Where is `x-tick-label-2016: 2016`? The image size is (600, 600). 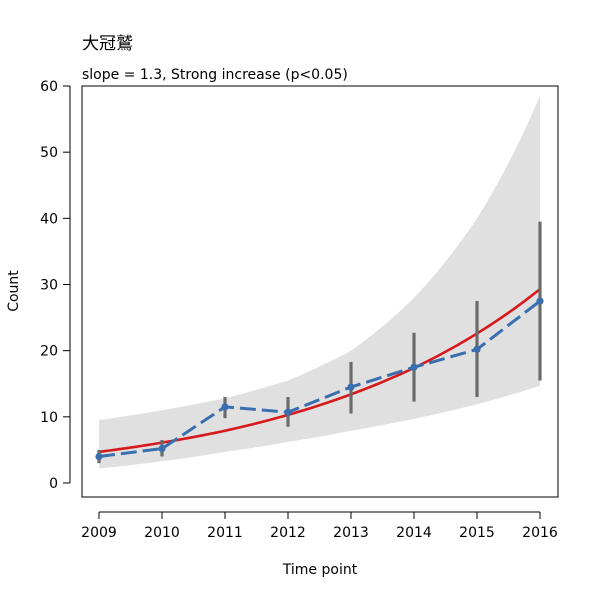
x-tick-label-2016: 2016 is located at coordinates (540, 533).